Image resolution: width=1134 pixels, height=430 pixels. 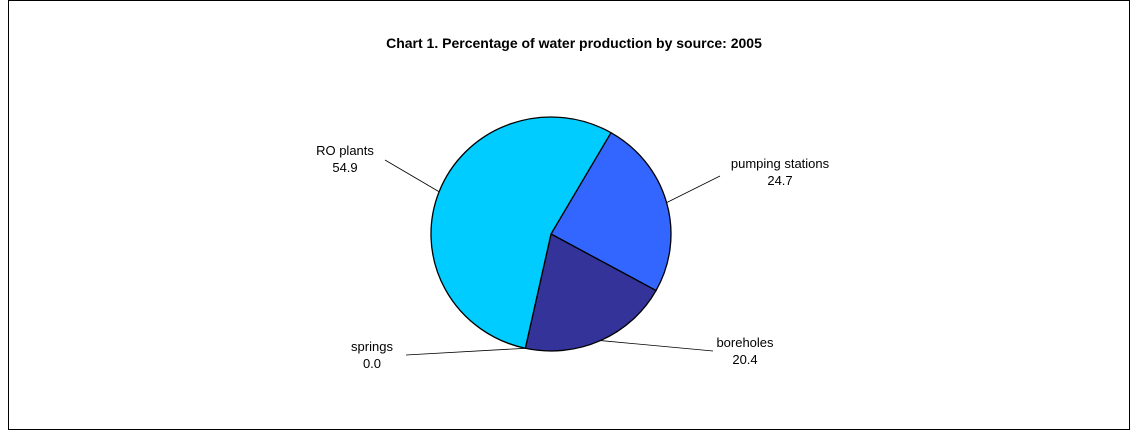 What do you see at coordinates (412, 176) in the screenshot?
I see `leader-line-ro-plants` at bounding box center [412, 176].